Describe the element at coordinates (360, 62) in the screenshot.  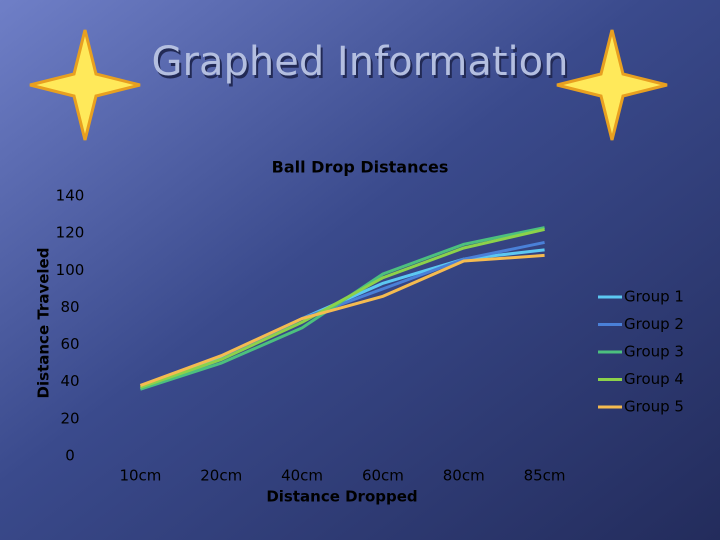
I see `slide-title: Graphed Information` at that location.